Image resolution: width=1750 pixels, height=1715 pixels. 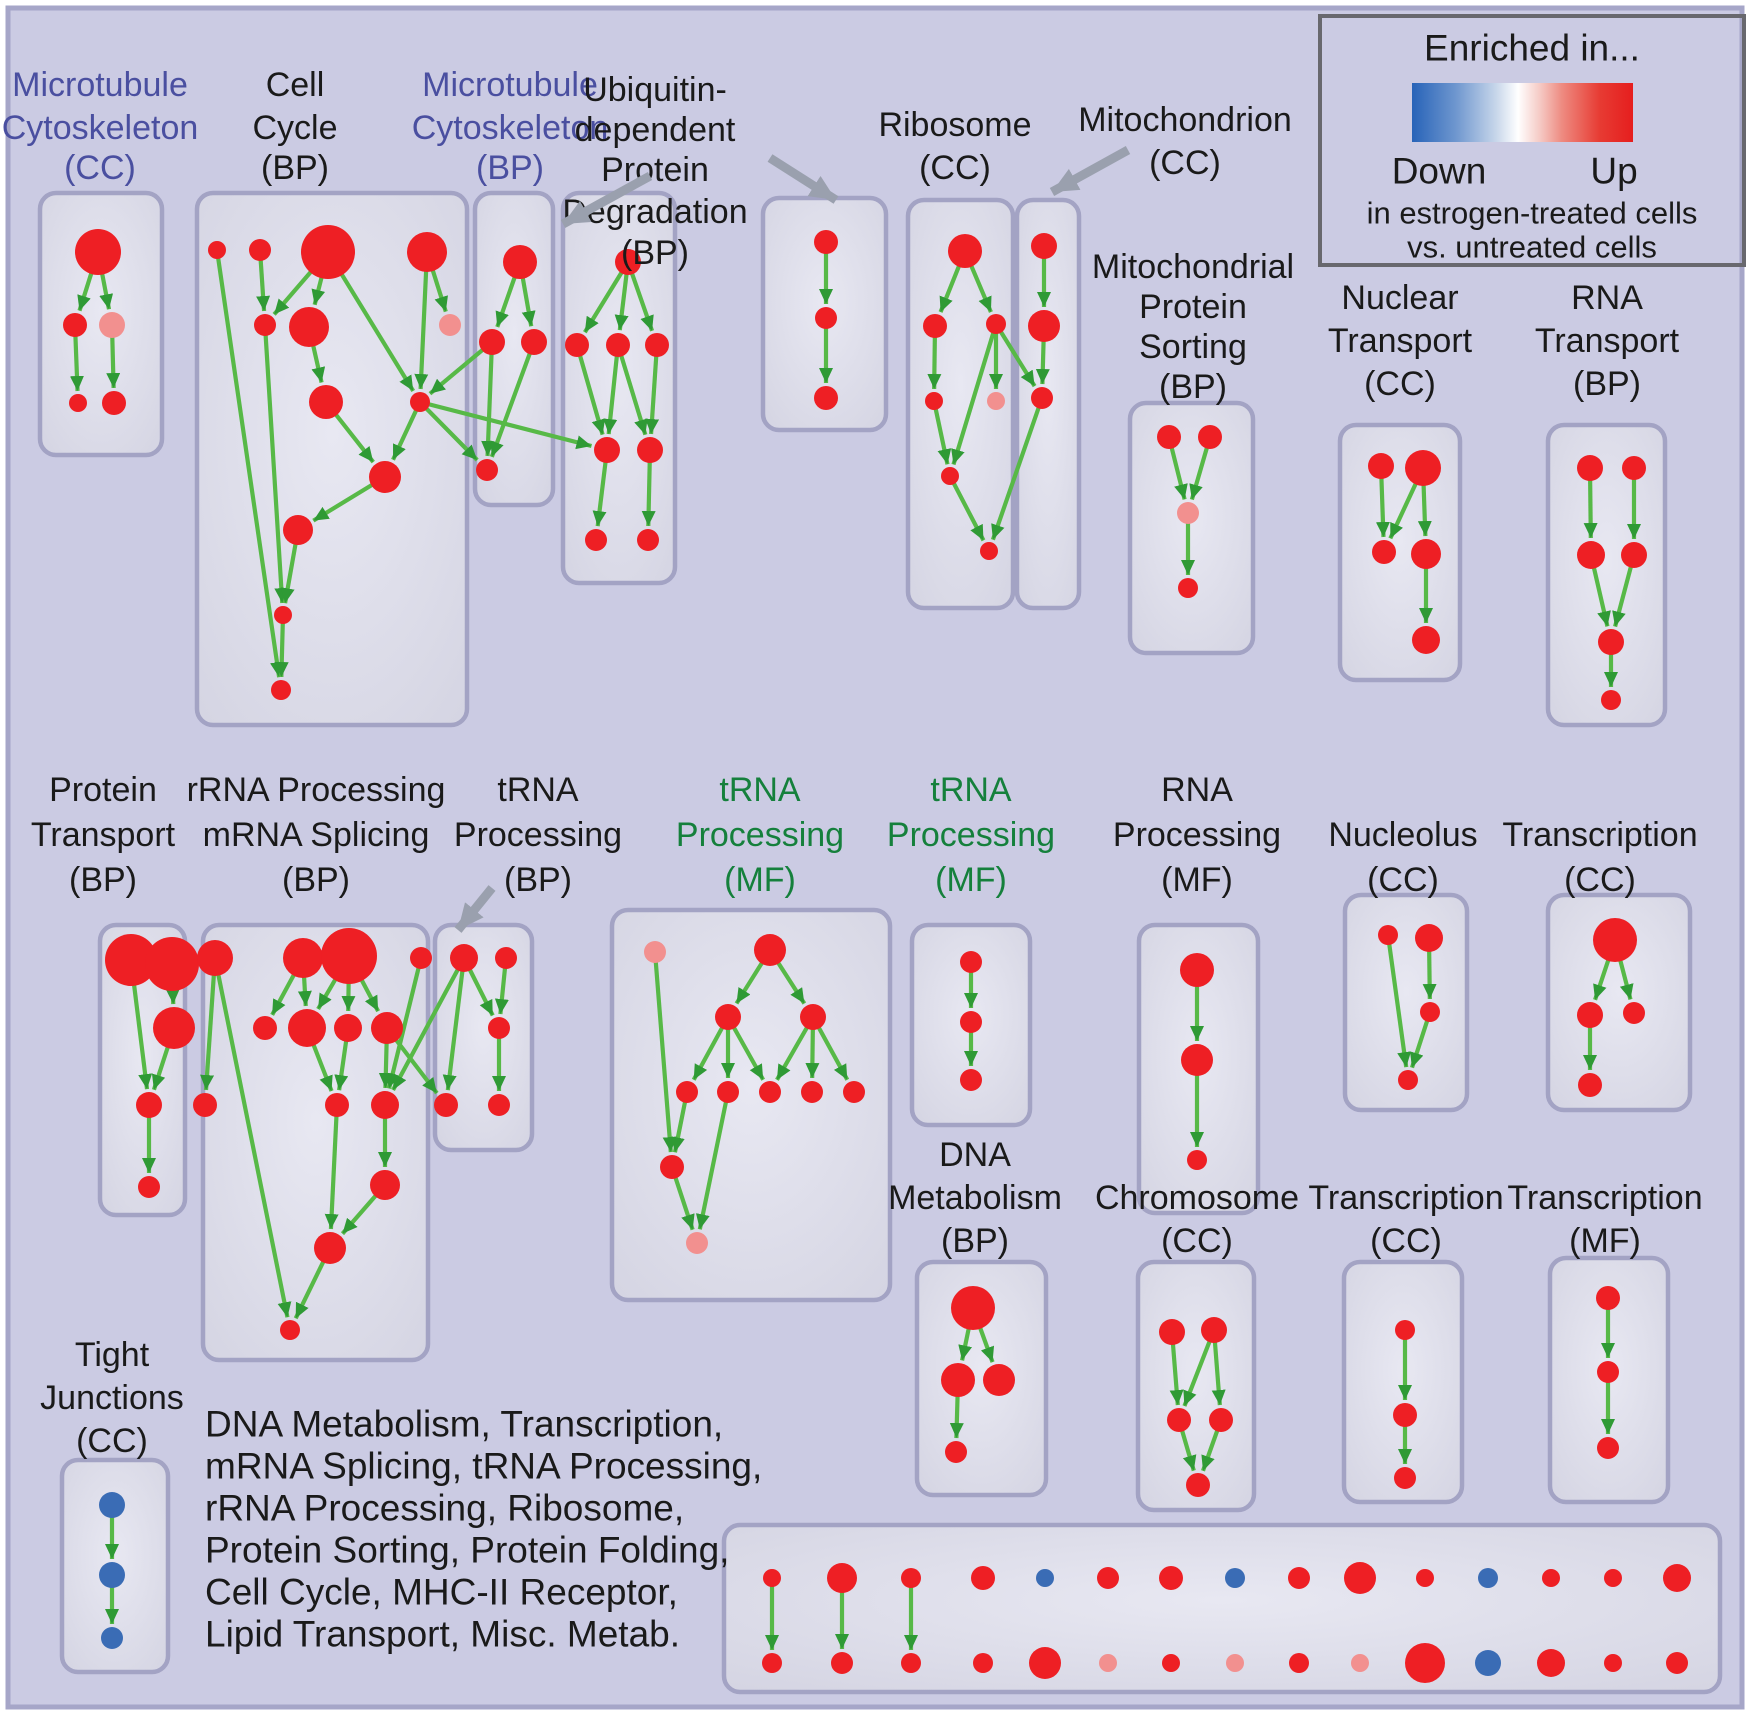 What do you see at coordinates (1210, 437) in the screenshot?
I see `go-term-node-mito-protein-sorting-s2` at bounding box center [1210, 437].